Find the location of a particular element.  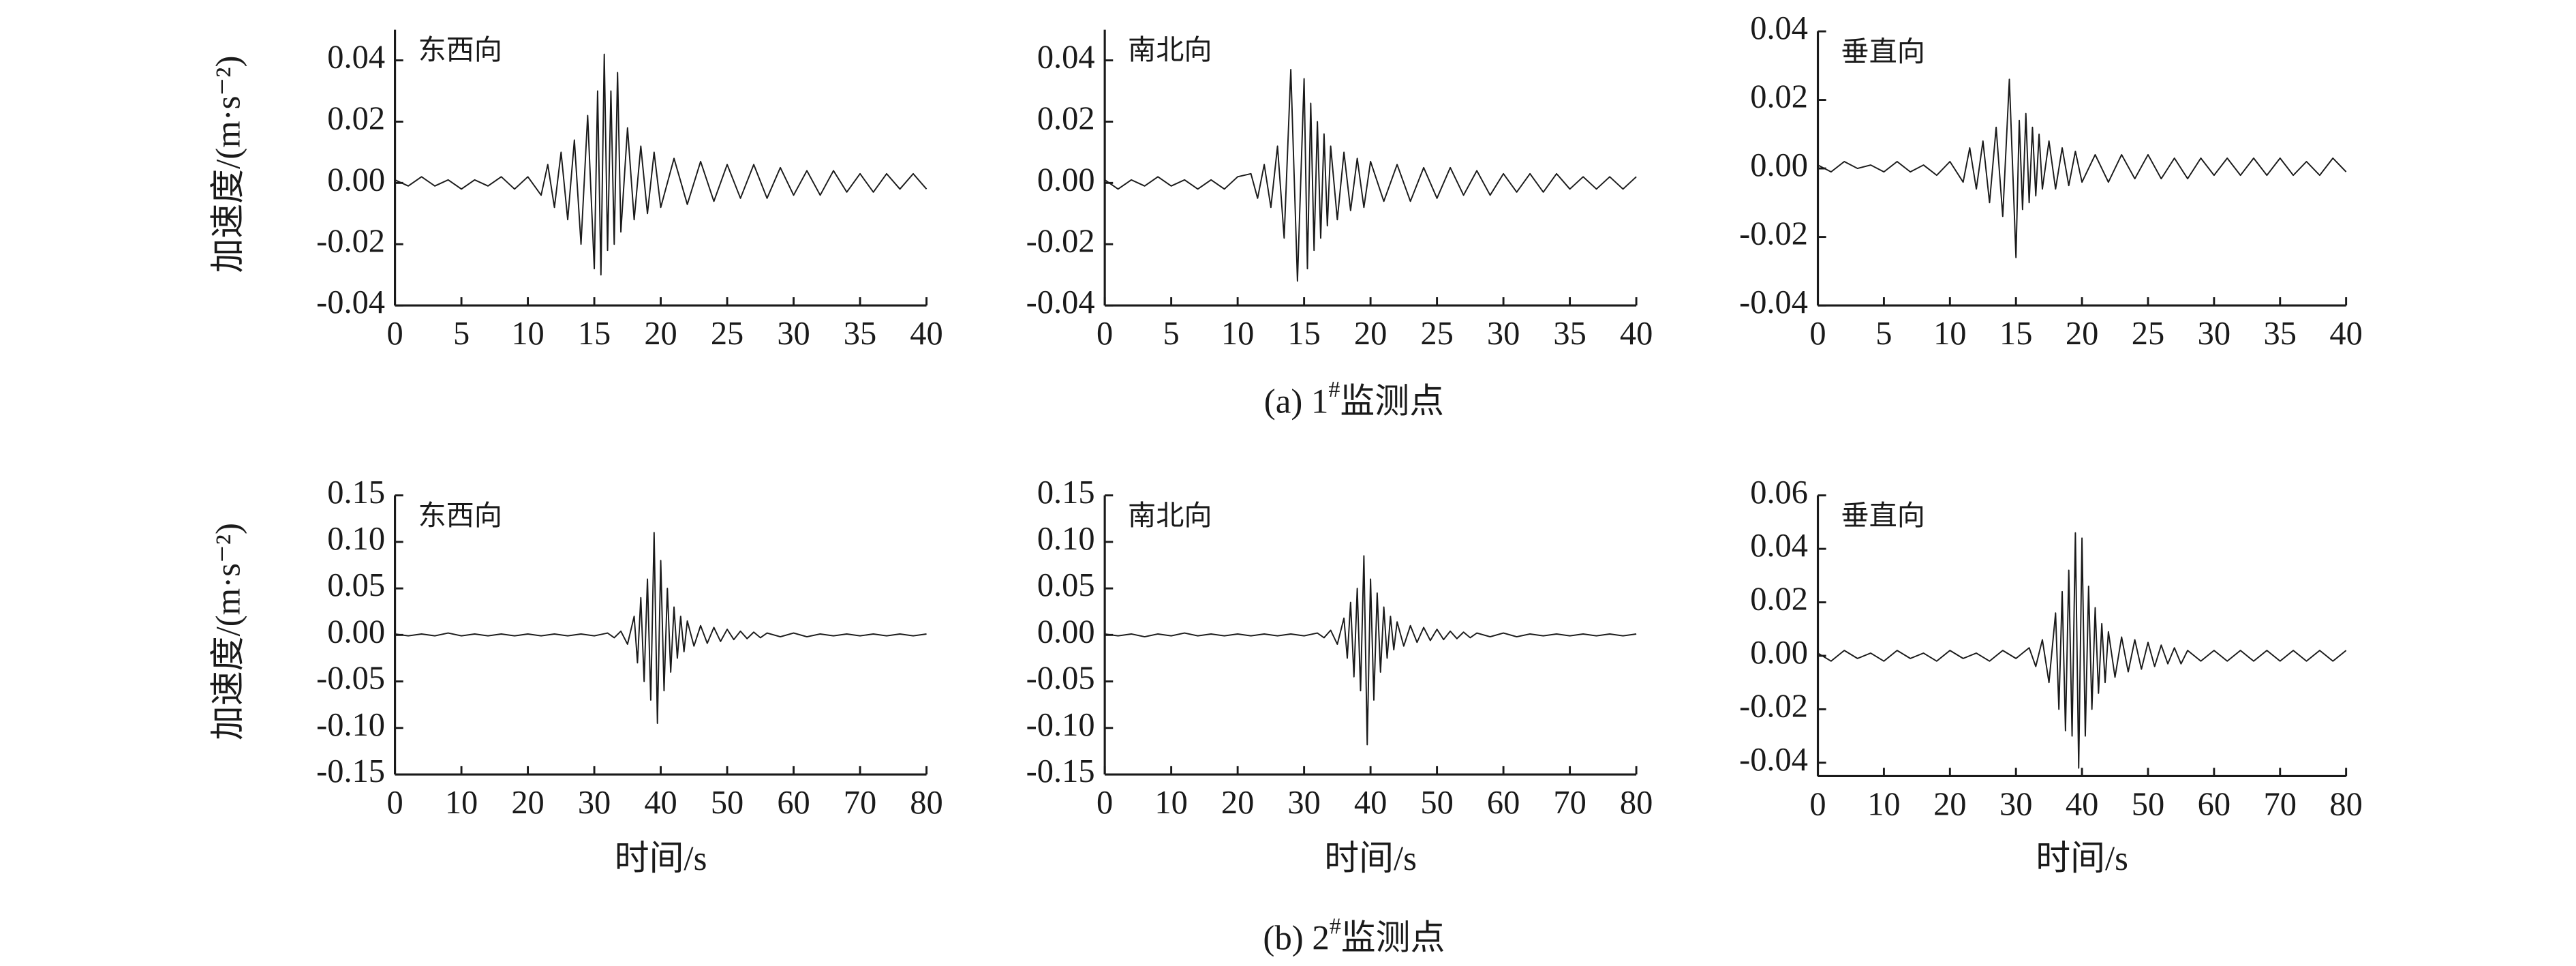

x-tick-label: 50 is located at coordinates (2148, 805).